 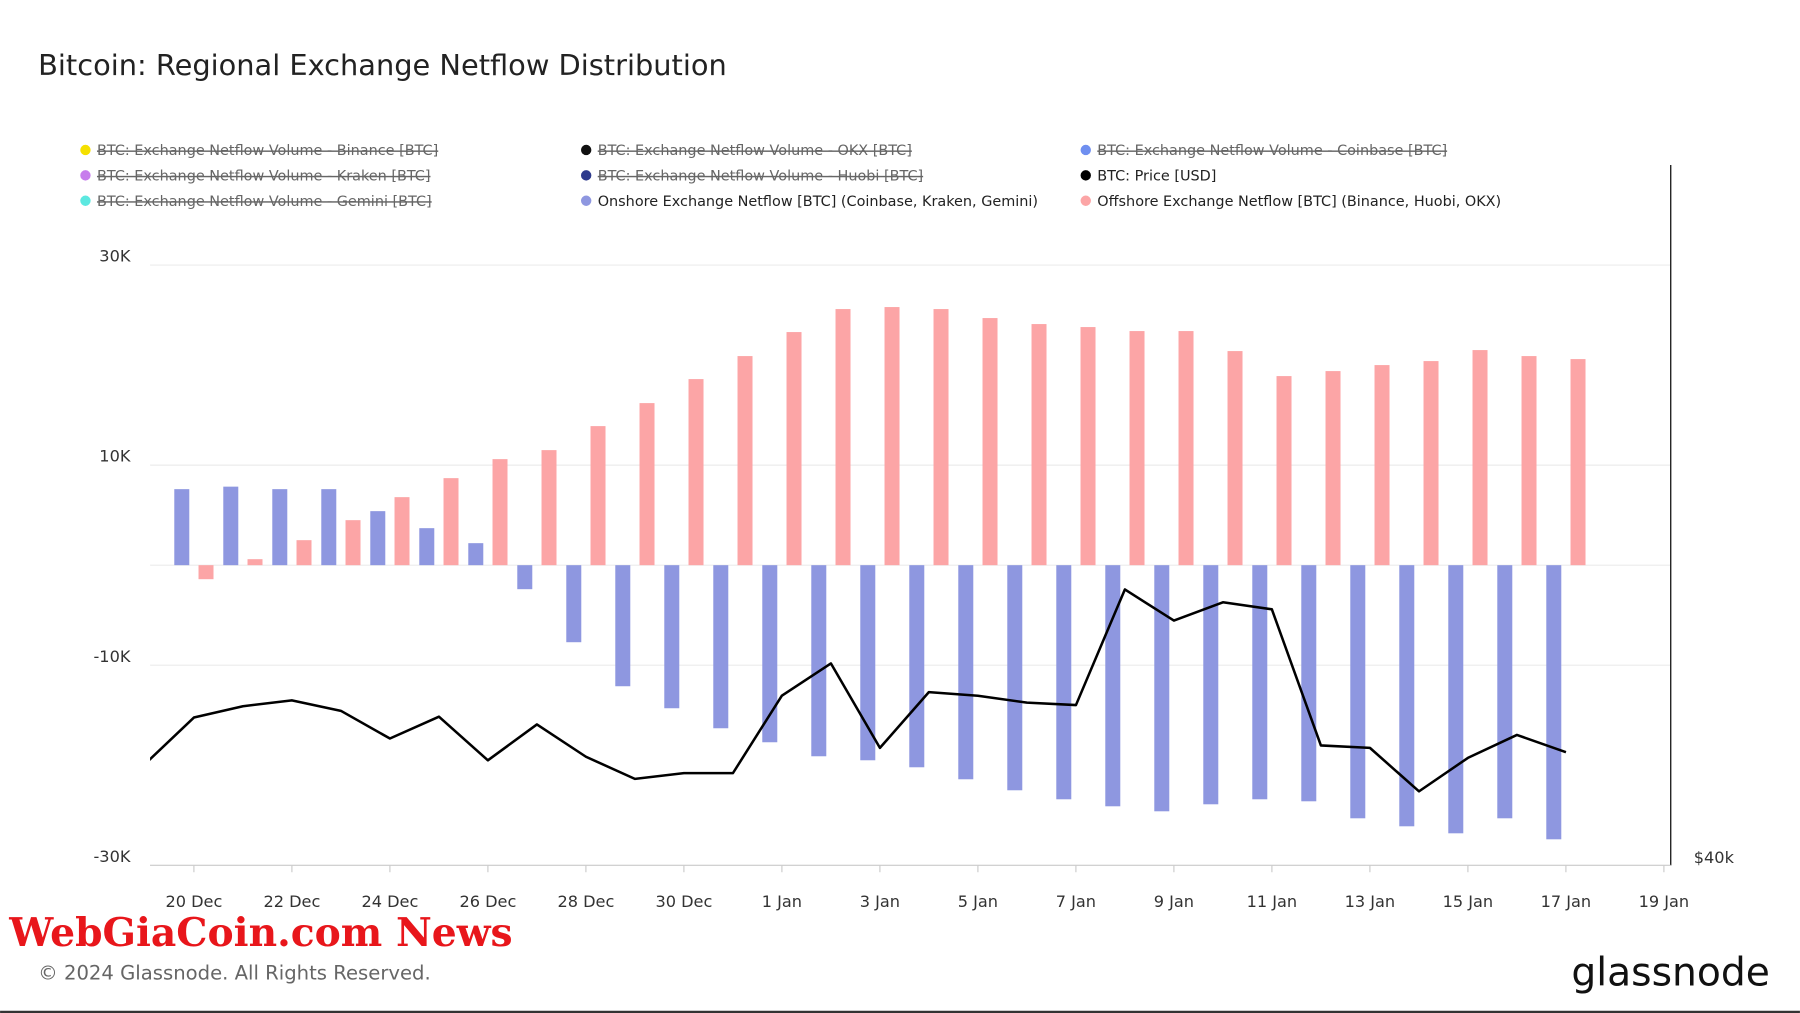 What do you see at coordinates (683, 901) in the screenshot?
I see `x-tick-label: 30 Dec` at bounding box center [683, 901].